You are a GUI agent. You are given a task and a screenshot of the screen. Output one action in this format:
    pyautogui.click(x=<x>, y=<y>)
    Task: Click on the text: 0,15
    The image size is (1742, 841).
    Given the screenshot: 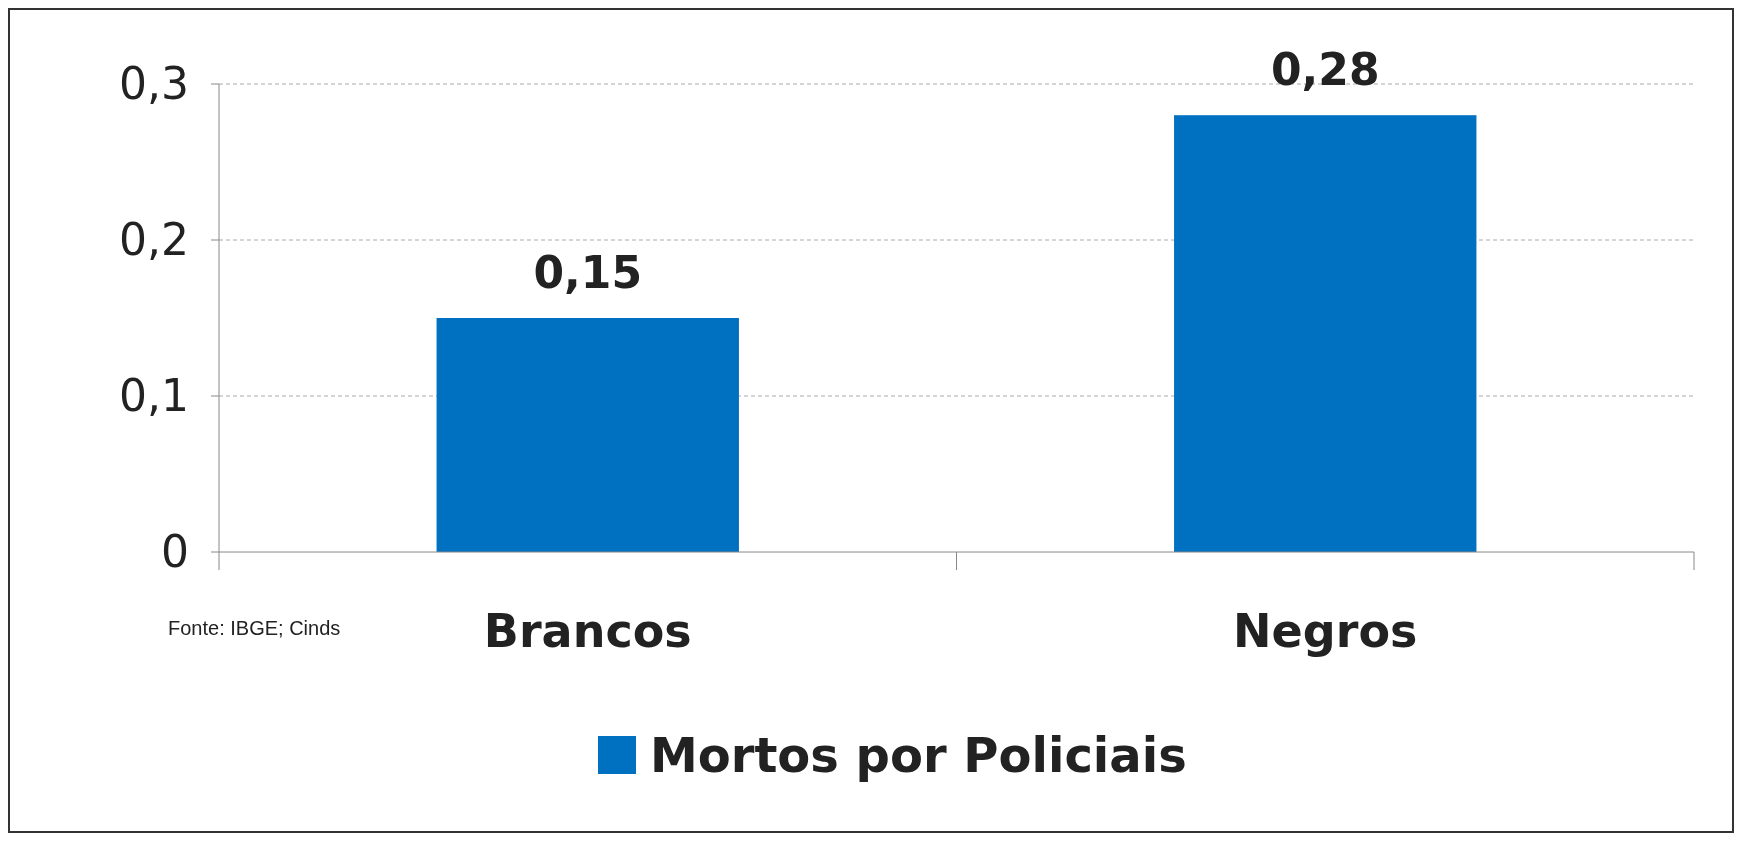 What is the action you would take?
    pyautogui.click(x=588, y=272)
    